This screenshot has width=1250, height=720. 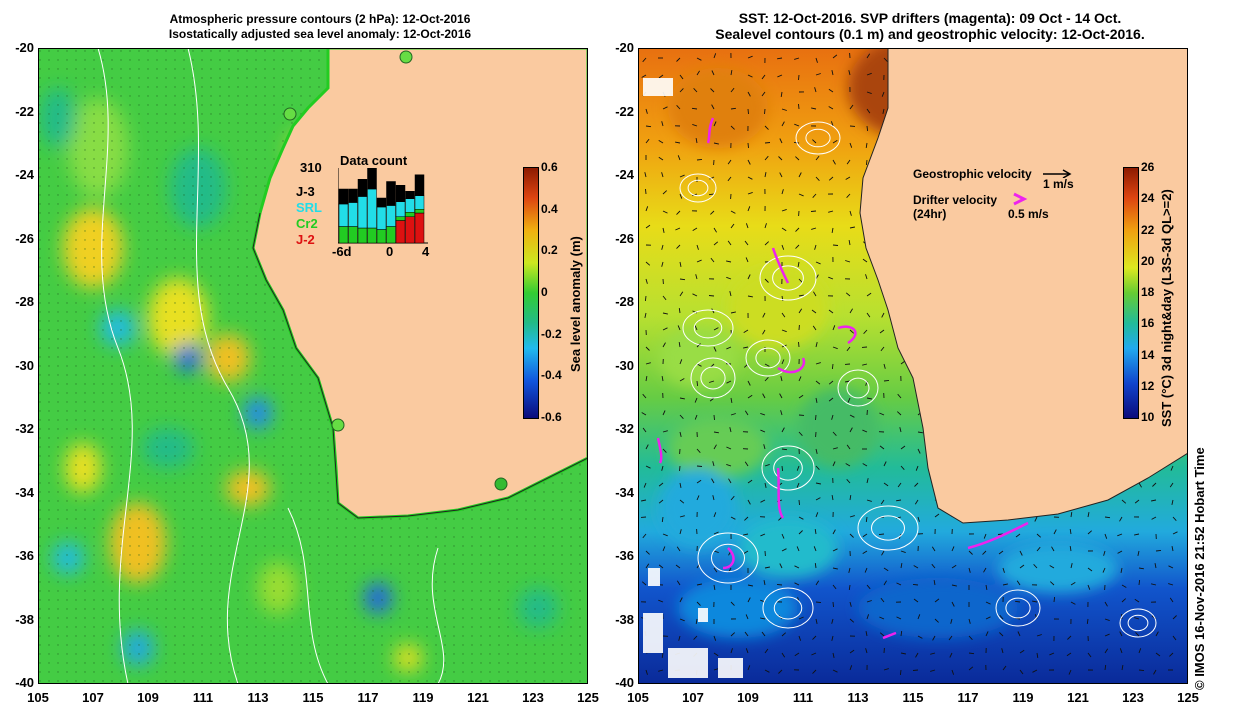 What do you see at coordinates (1148, 385) in the screenshot?
I see `right-colorbar-tick: 12` at bounding box center [1148, 385].